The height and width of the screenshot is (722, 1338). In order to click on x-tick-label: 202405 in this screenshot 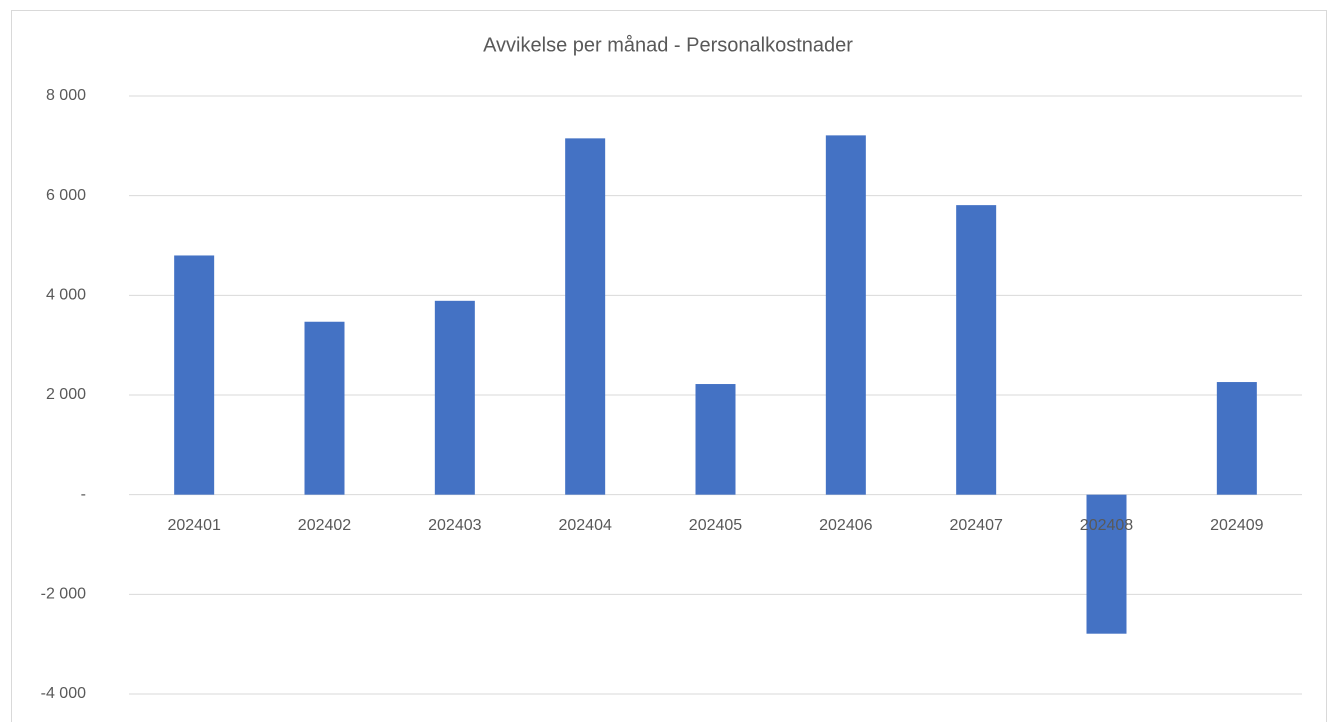, I will do `click(715, 525)`.